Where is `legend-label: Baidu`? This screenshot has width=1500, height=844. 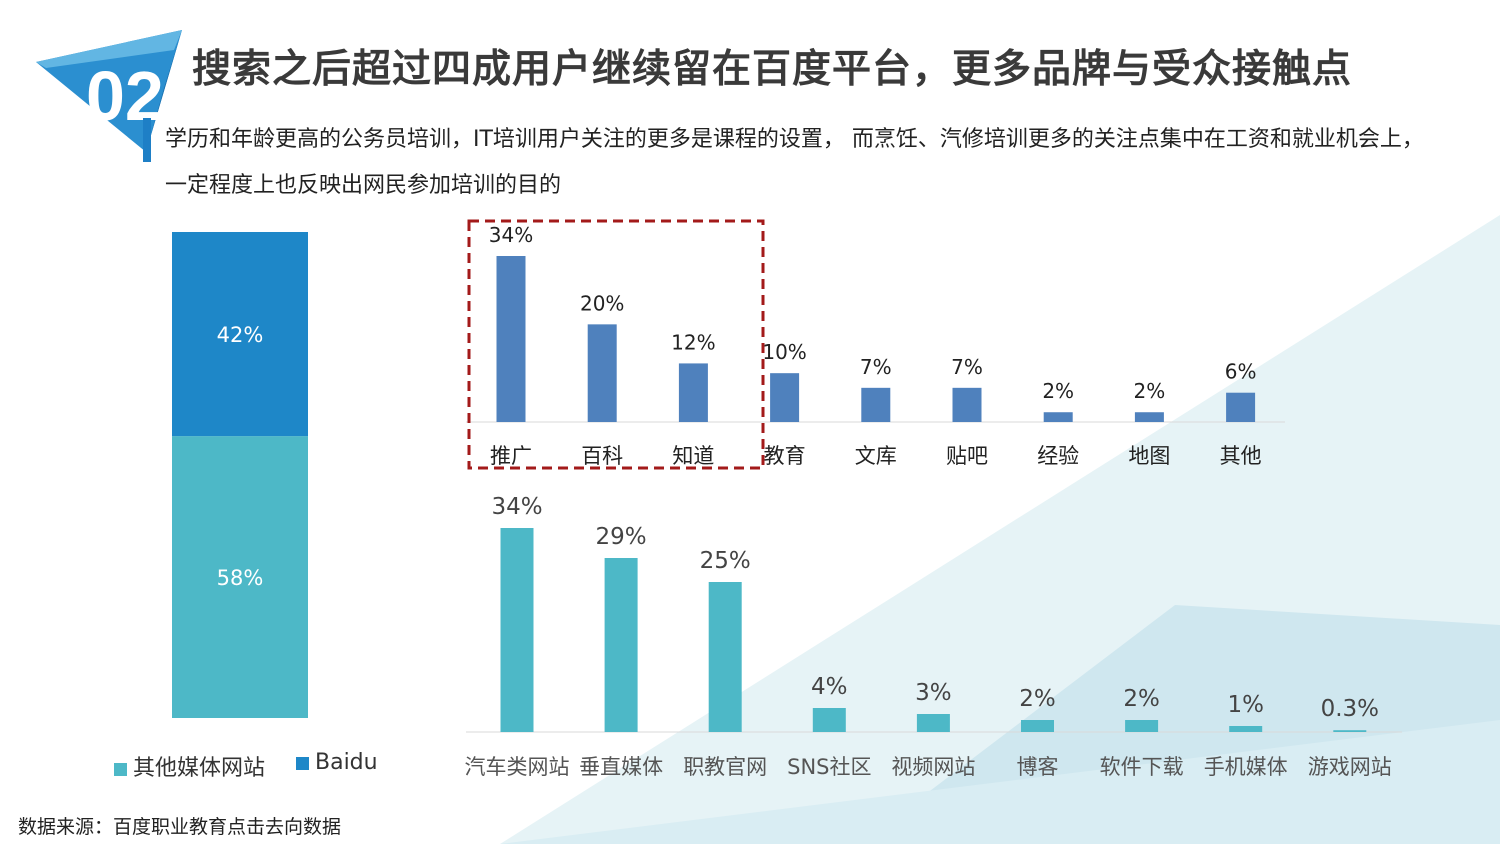 legend-label: Baidu is located at coordinates (346, 762).